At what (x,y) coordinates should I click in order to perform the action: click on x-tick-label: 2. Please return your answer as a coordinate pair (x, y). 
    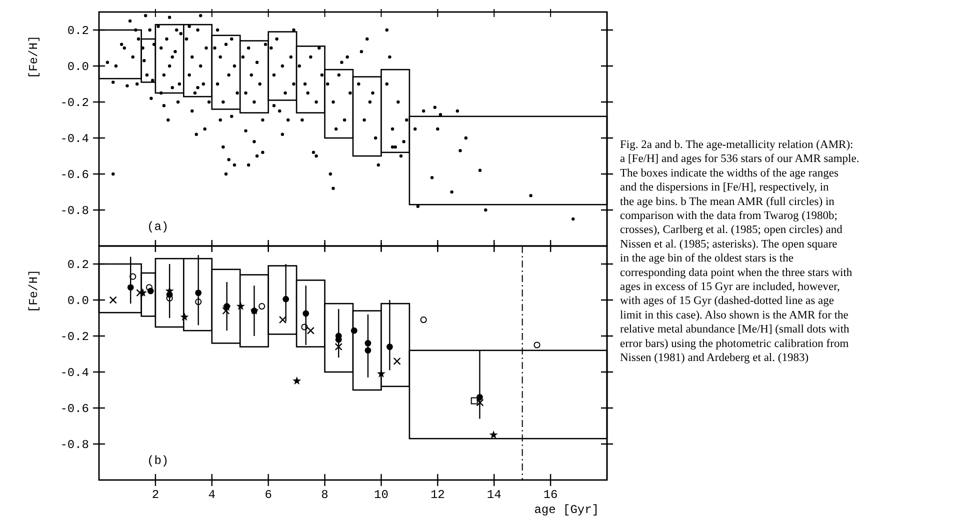
    Looking at the image, I should click on (156, 495).